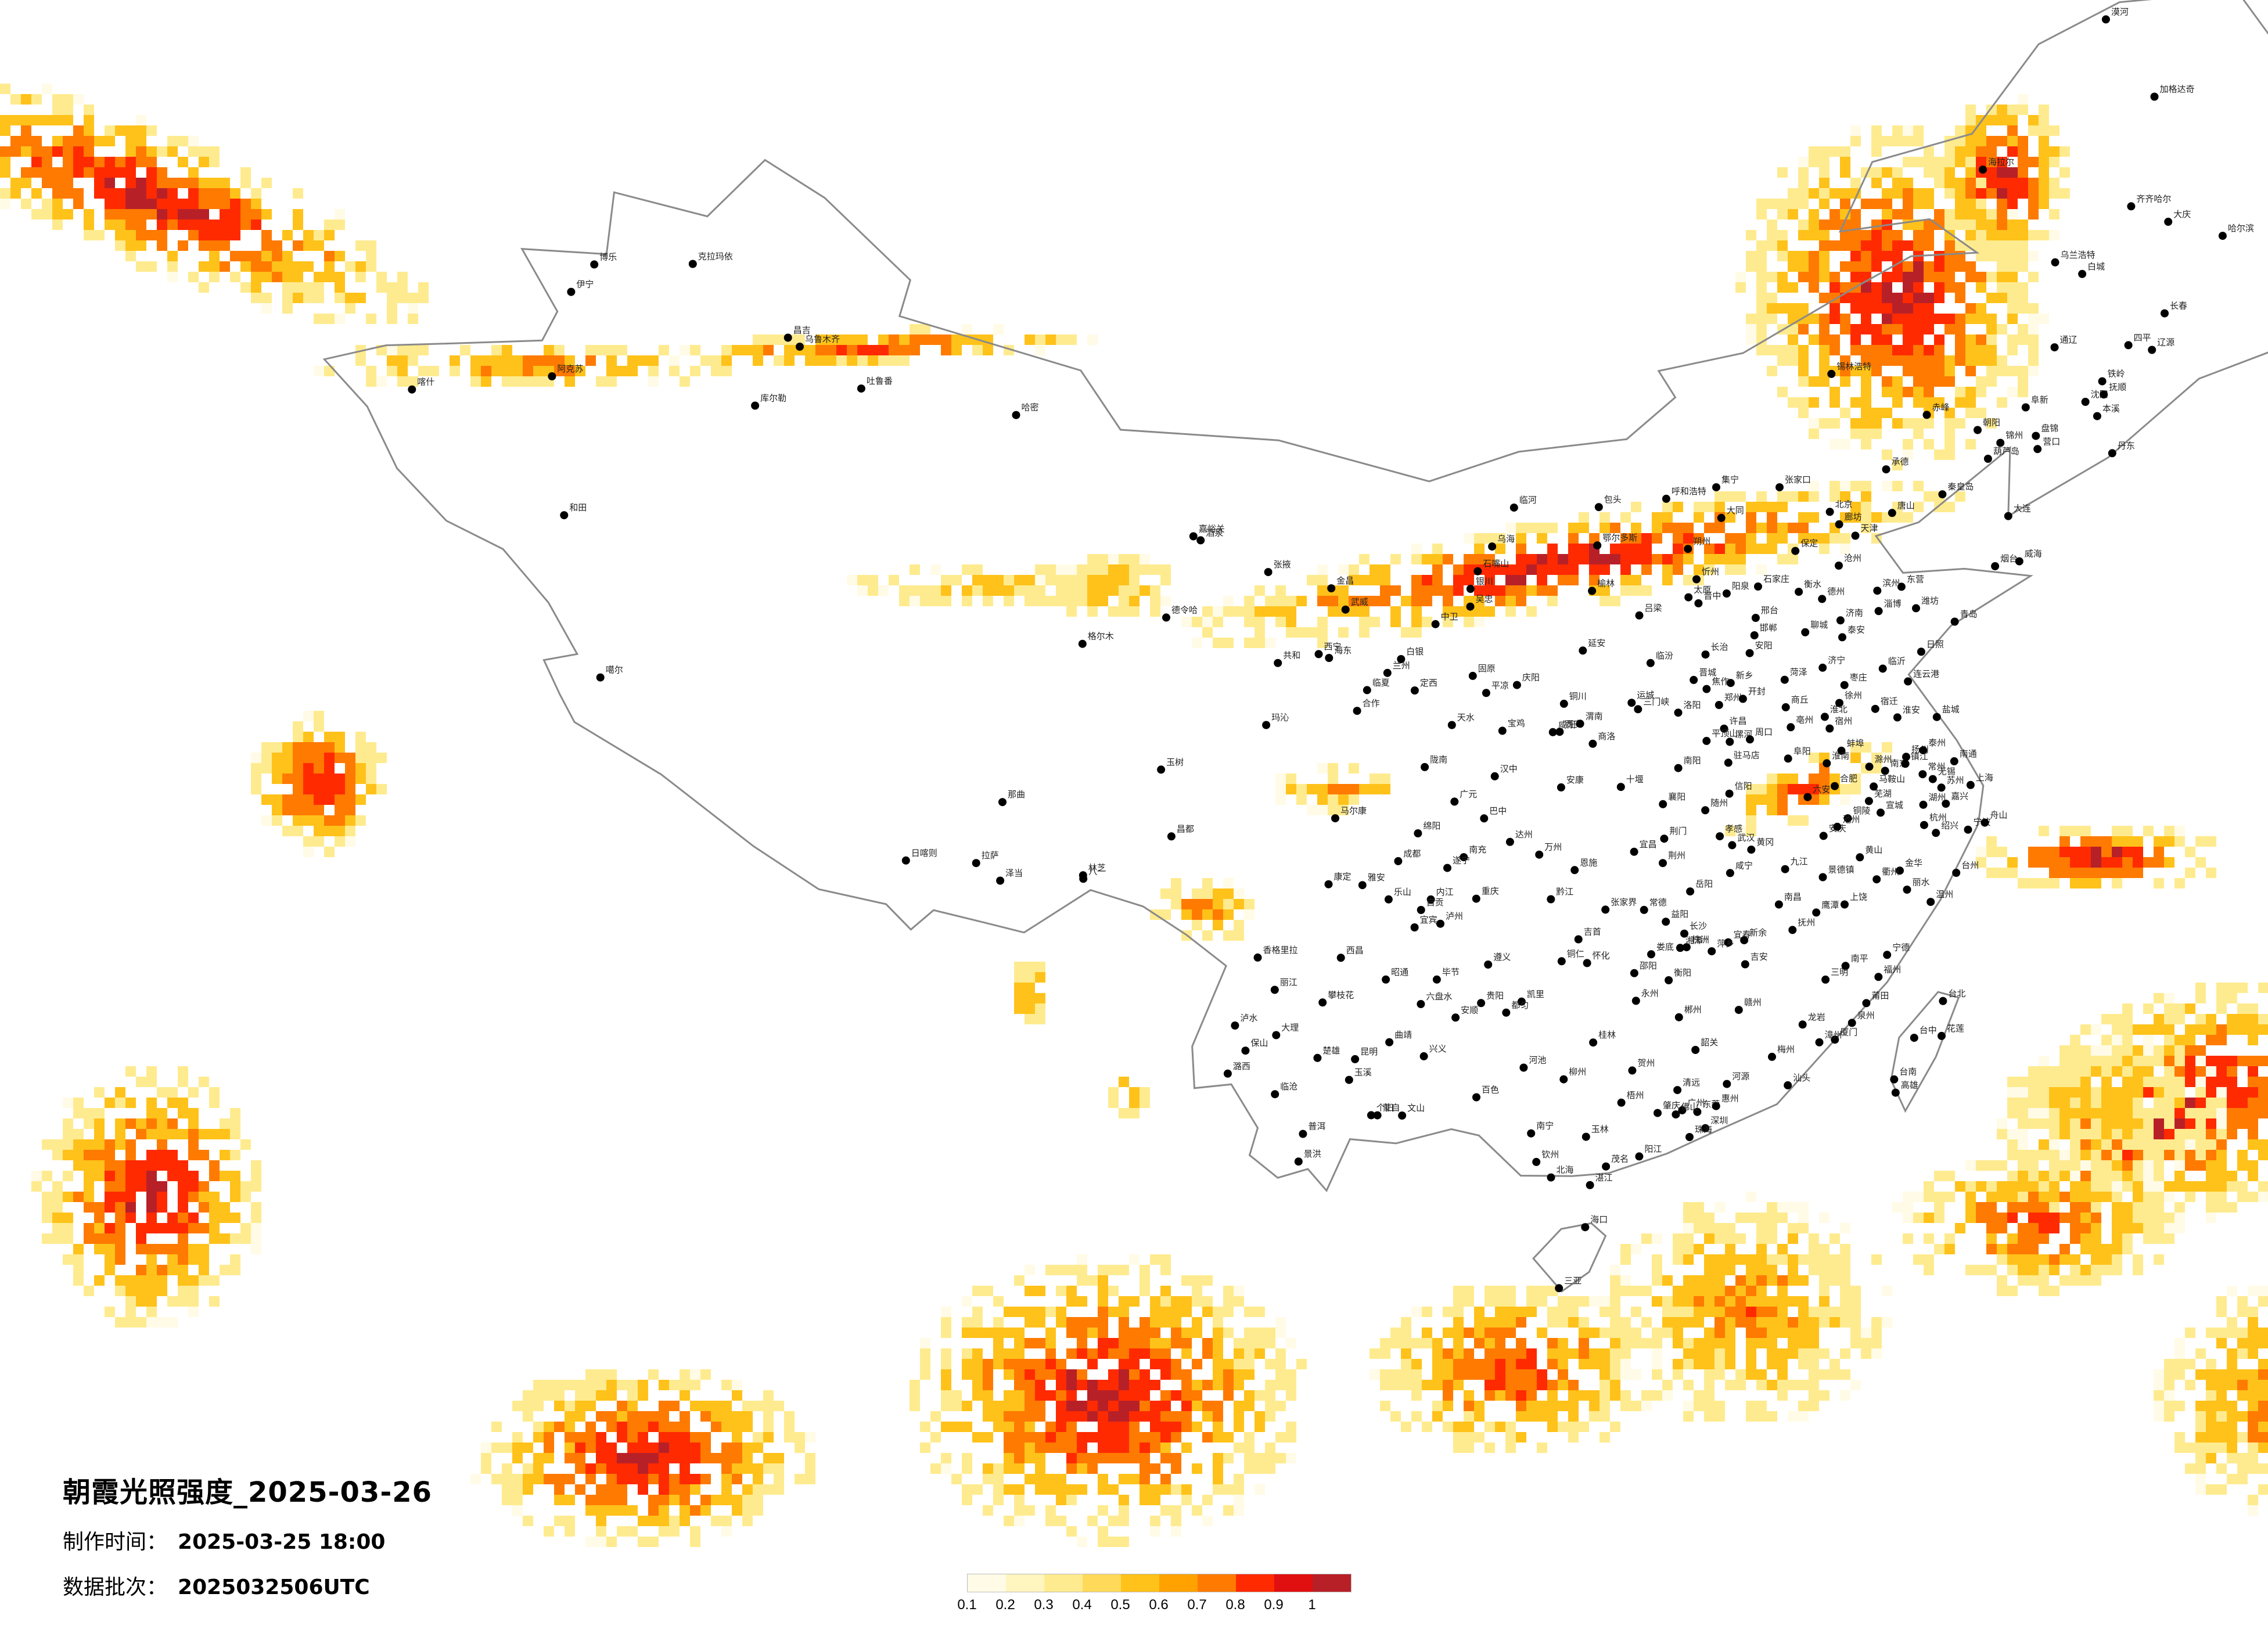  What do you see at coordinates (1689, 1107) in the screenshot?
I see `city-label: 佛山` at bounding box center [1689, 1107].